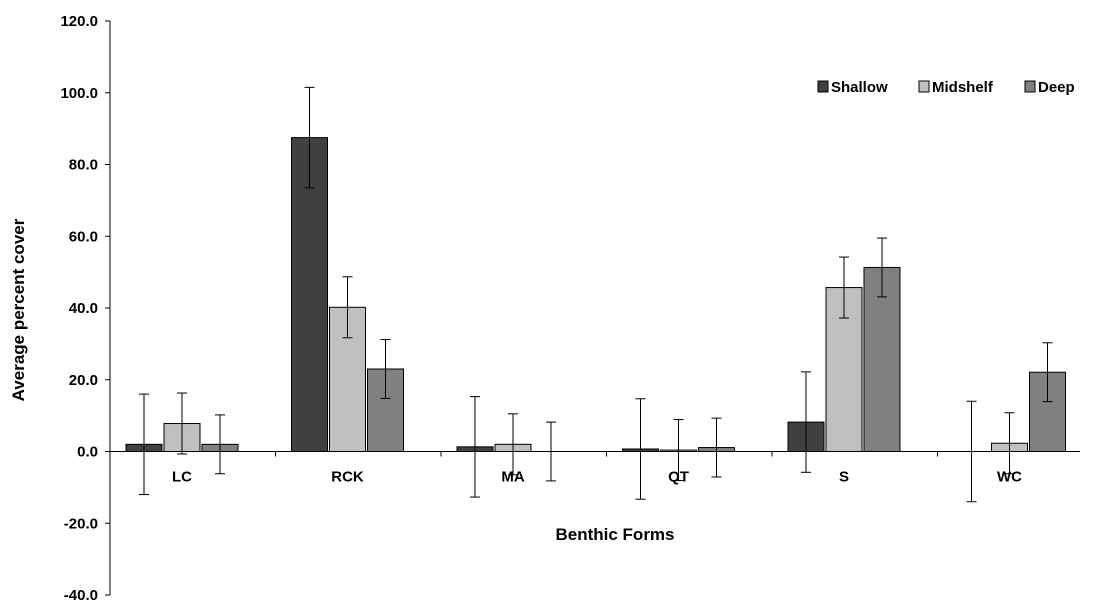 The height and width of the screenshot is (609, 1095). Describe the element at coordinates (79, 21) in the screenshot. I see `y-tick-label: 120.0` at that location.